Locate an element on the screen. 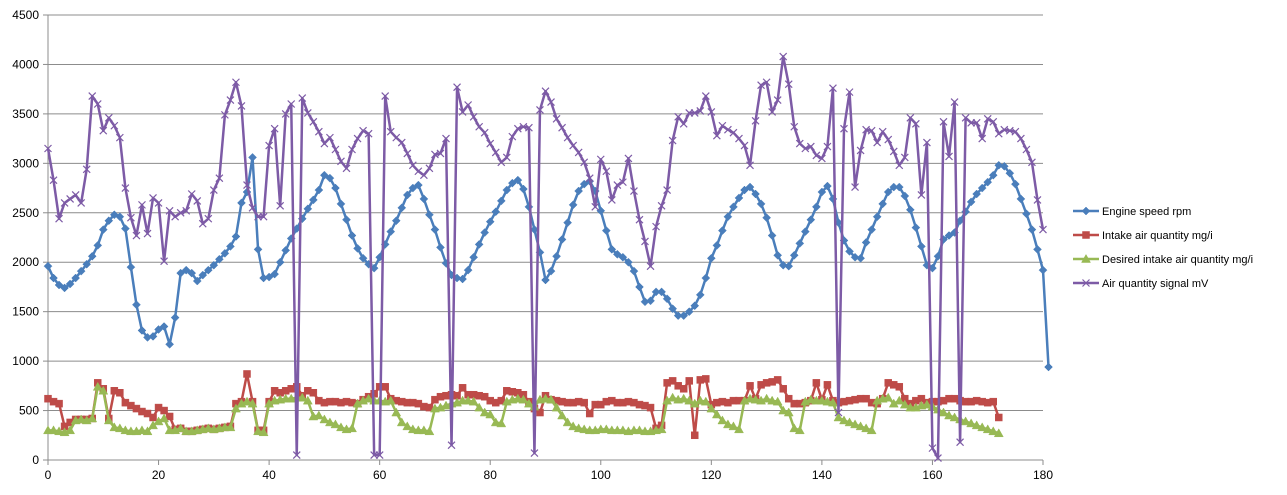 Image resolution: width=1287 pixels, height=495 pixels. y-tick-label-2000: 2000 is located at coordinates (25, 262).